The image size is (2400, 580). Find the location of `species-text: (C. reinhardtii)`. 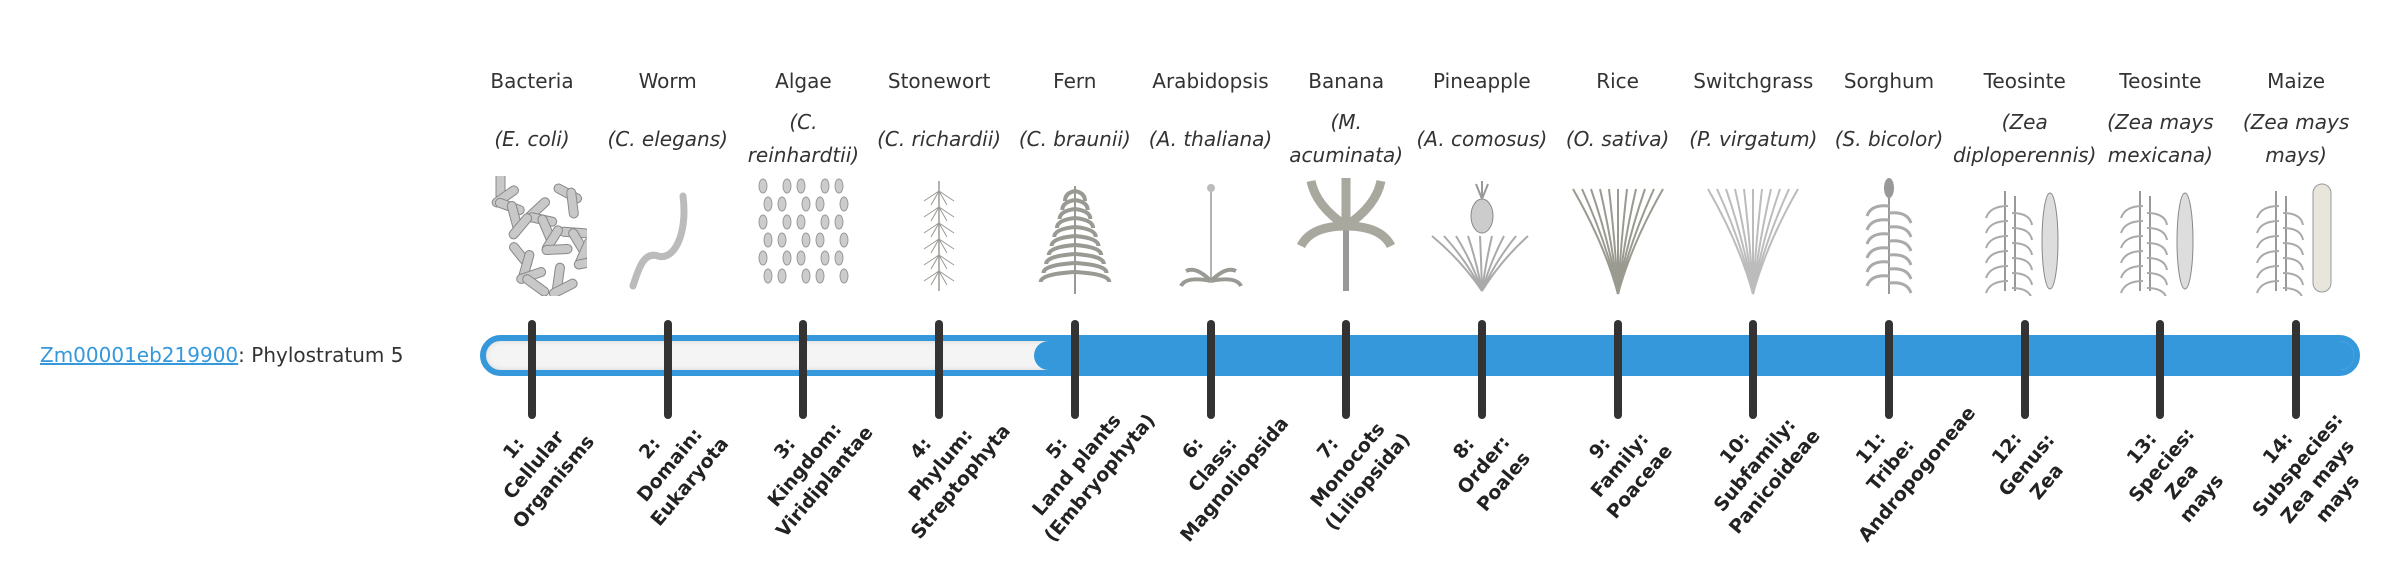

species-text: (C. reinhardtii) is located at coordinates (803, 138).